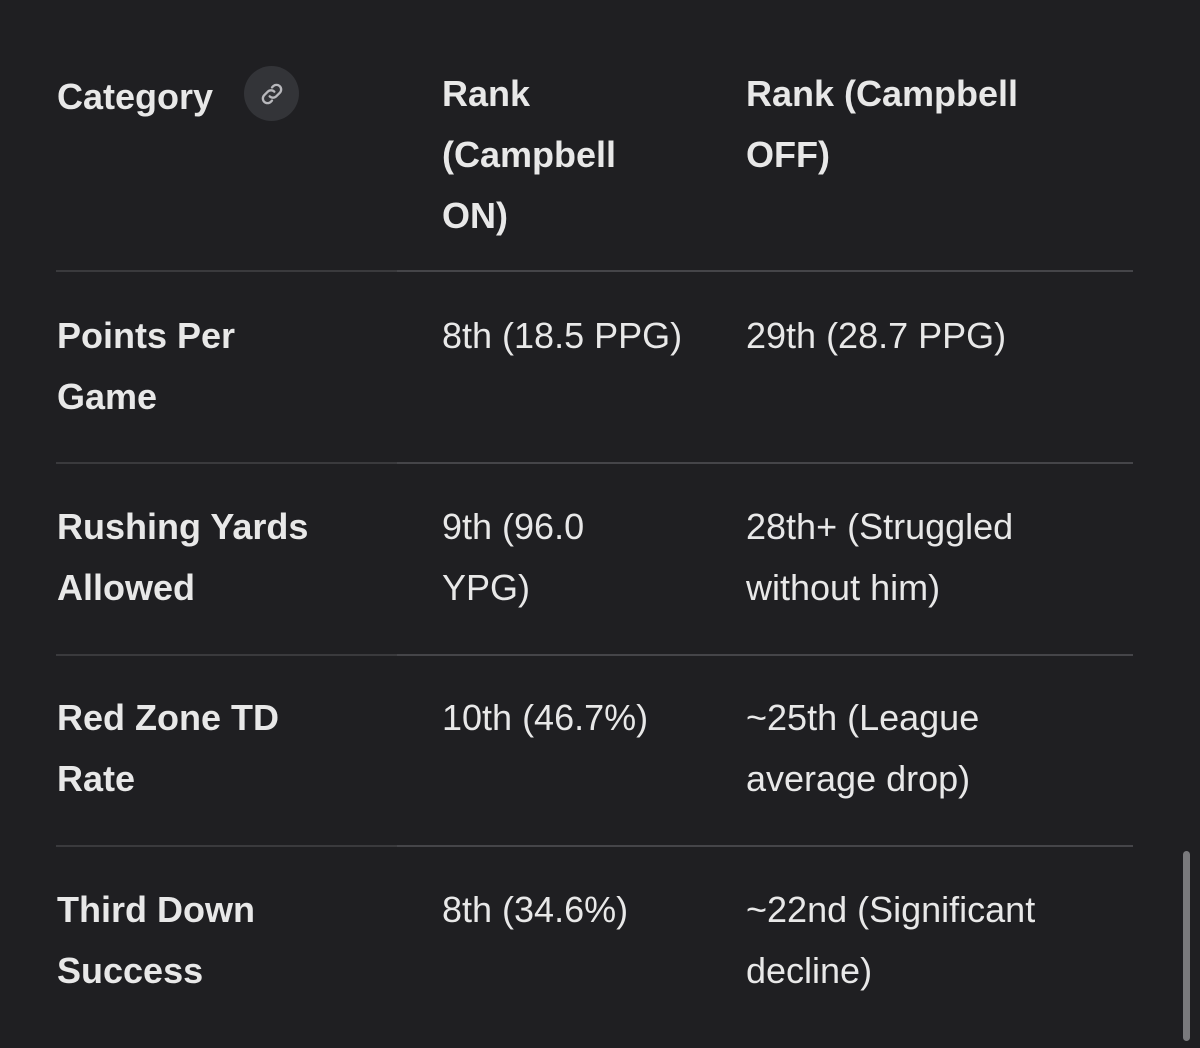 This screenshot has height=1048, width=1200. I want to click on row-category: Third Down Success, so click(156, 940).